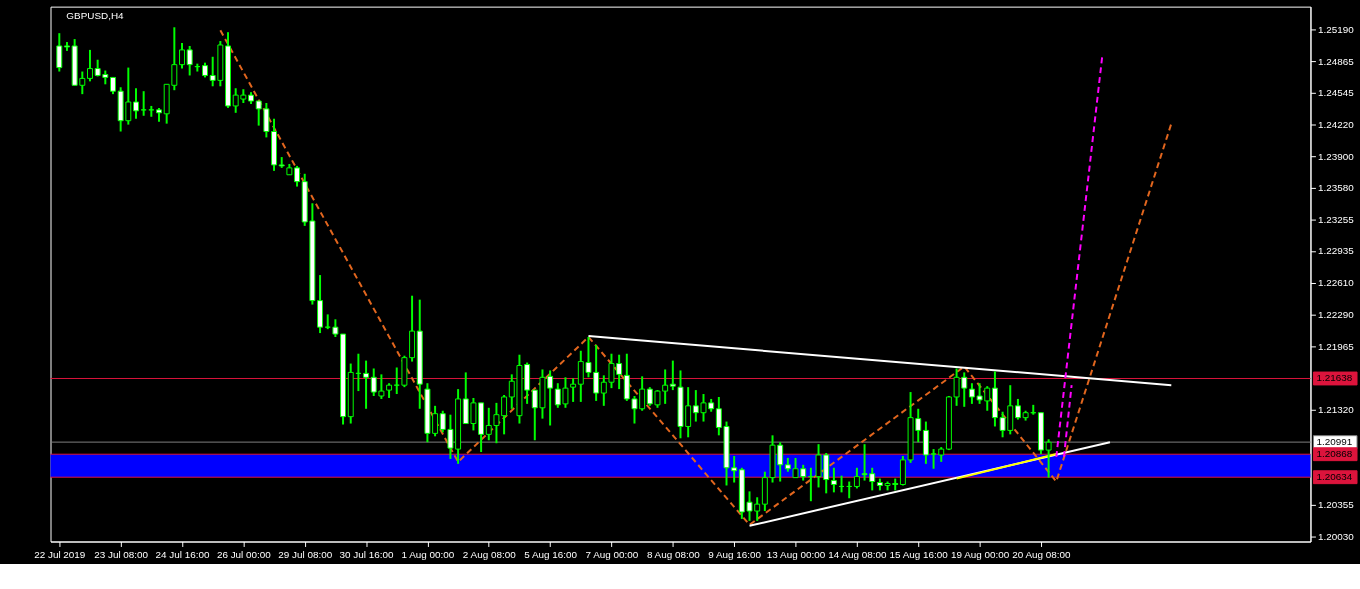 The width and height of the screenshot is (1360, 589). What do you see at coordinates (489, 554) in the screenshot?
I see `x-tick-label: 2 Aug 08:00` at bounding box center [489, 554].